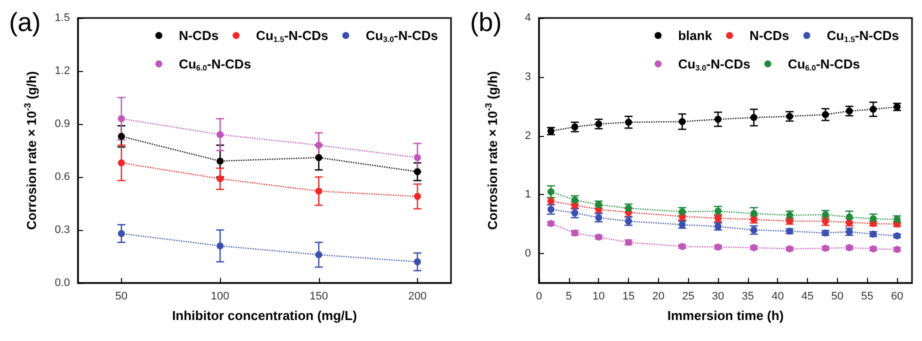 This screenshot has width=922, height=341. What do you see at coordinates (867, 296) in the screenshot?
I see `x-tick-label: 55` at bounding box center [867, 296].